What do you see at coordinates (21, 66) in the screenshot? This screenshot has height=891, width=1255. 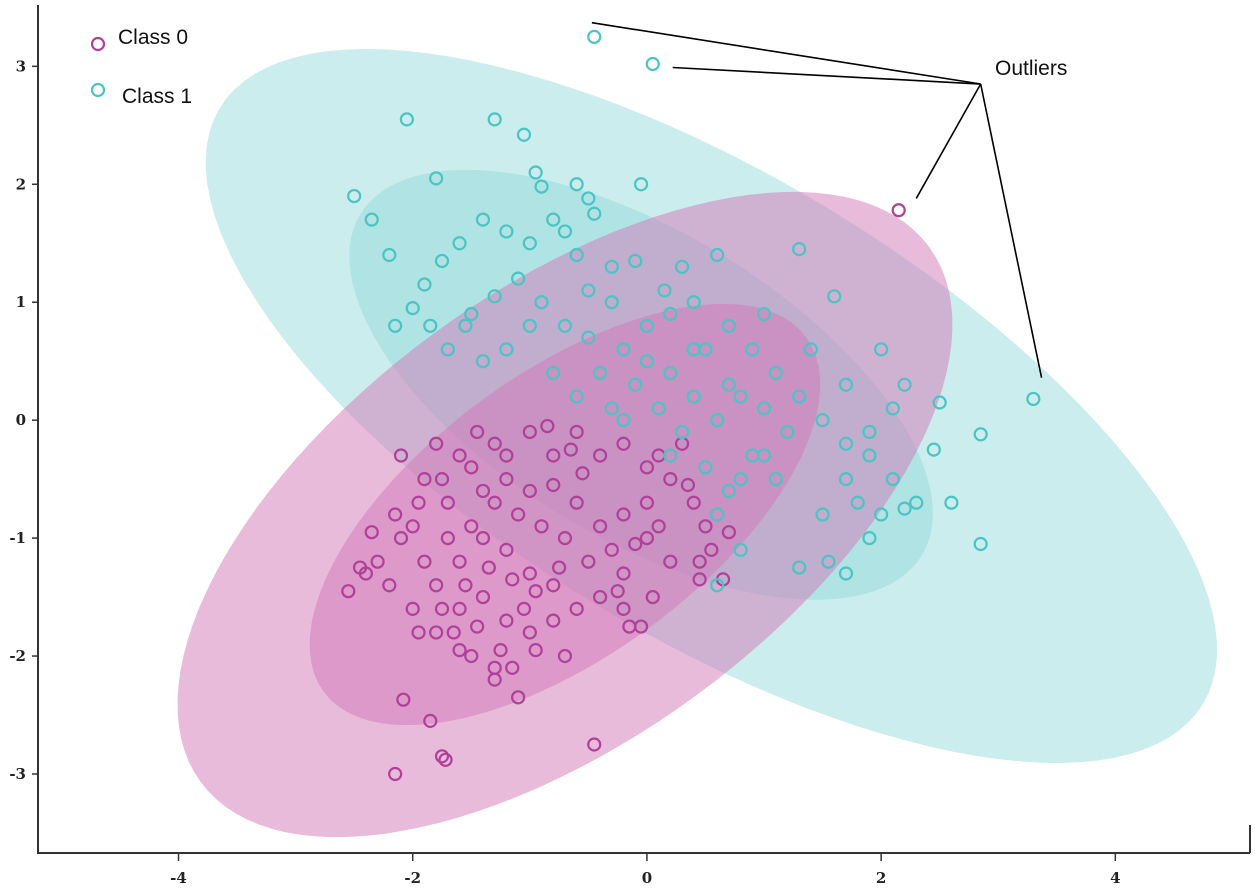 I see `y-tick-label: 3` at bounding box center [21, 66].